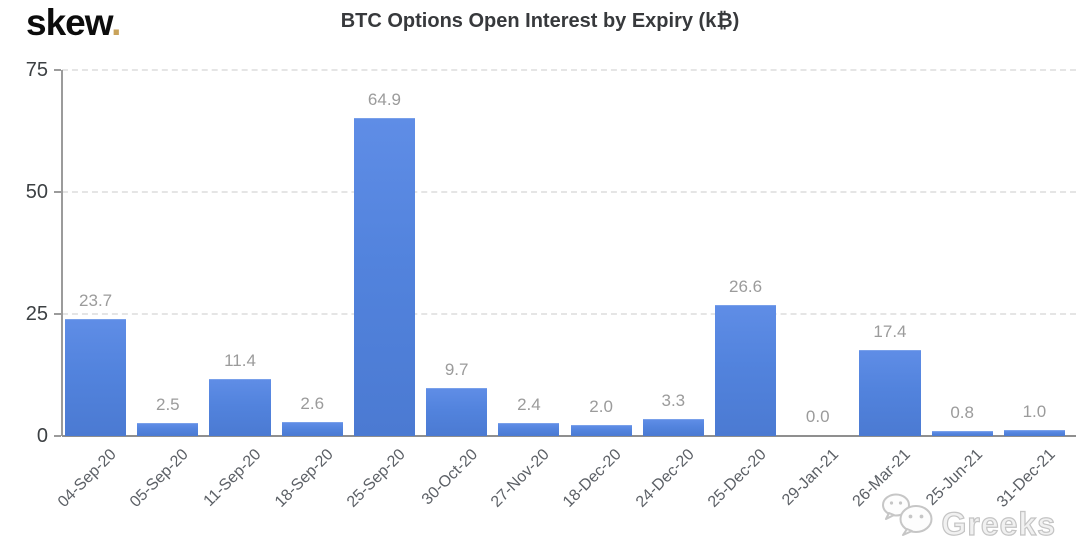 This screenshot has width=1080, height=543. Describe the element at coordinates (167, 404) in the screenshot. I see `bar-value-05-Sep-20: 2.5` at that location.